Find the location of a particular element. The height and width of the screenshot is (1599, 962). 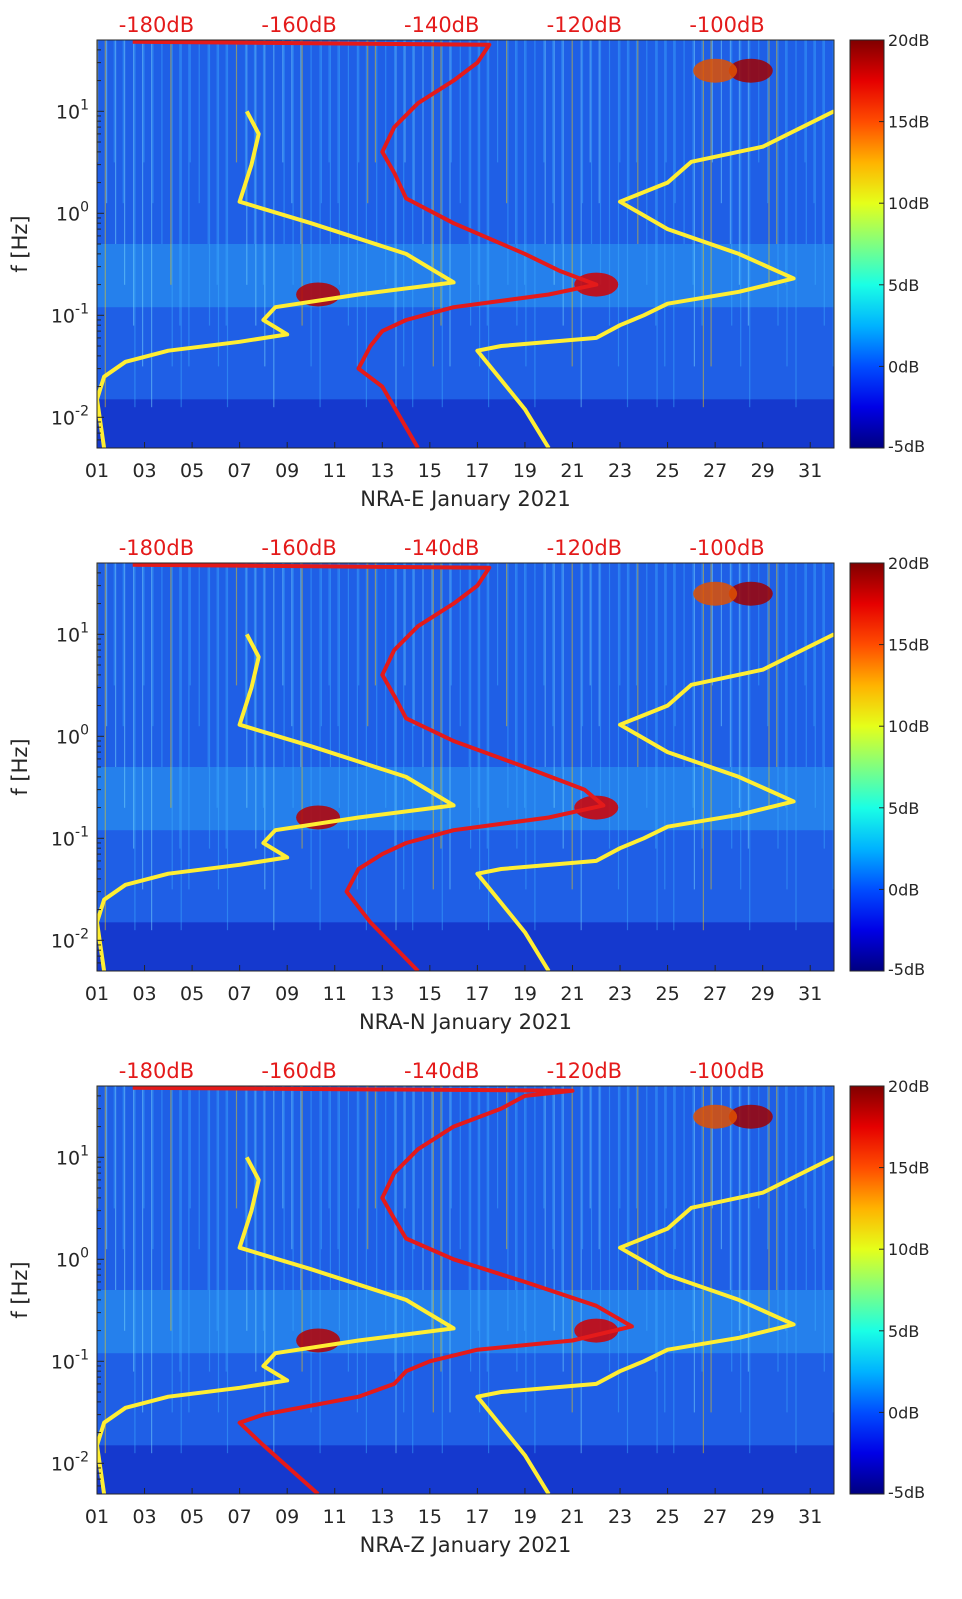

top-db-label: -120dB is located at coordinates (584, 25).